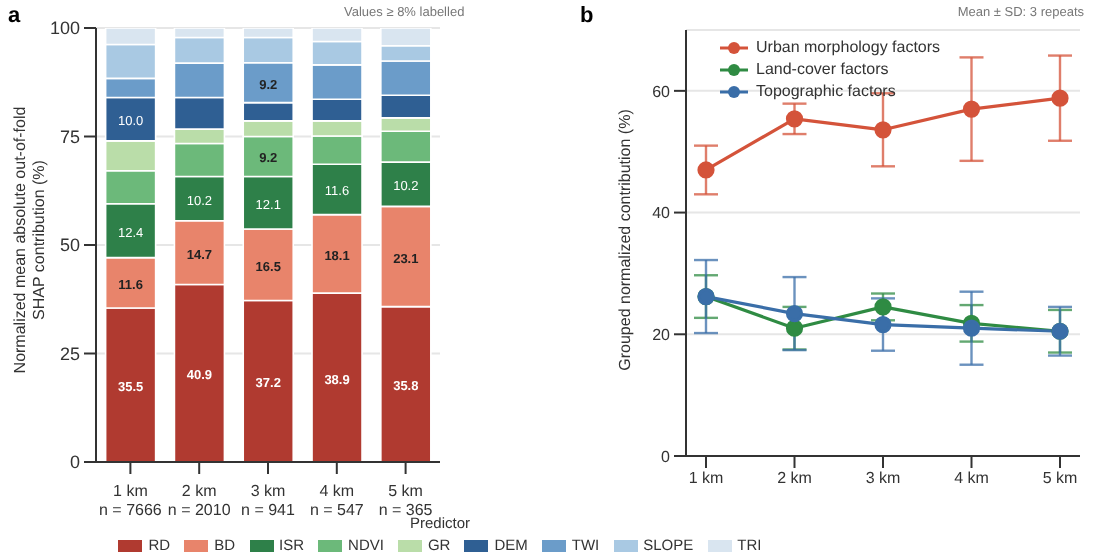 This screenshot has height=558, width=1100. What do you see at coordinates (69, 245) in the screenshot?
I see `y-tick-label: 50` at bounding box center [69, 245].